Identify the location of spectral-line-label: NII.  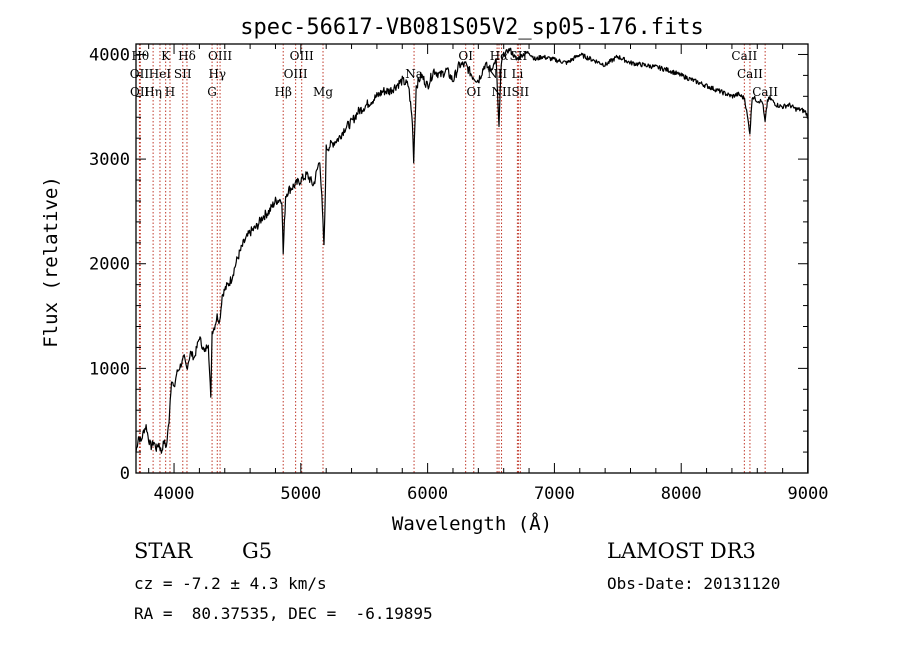
(502, 92).